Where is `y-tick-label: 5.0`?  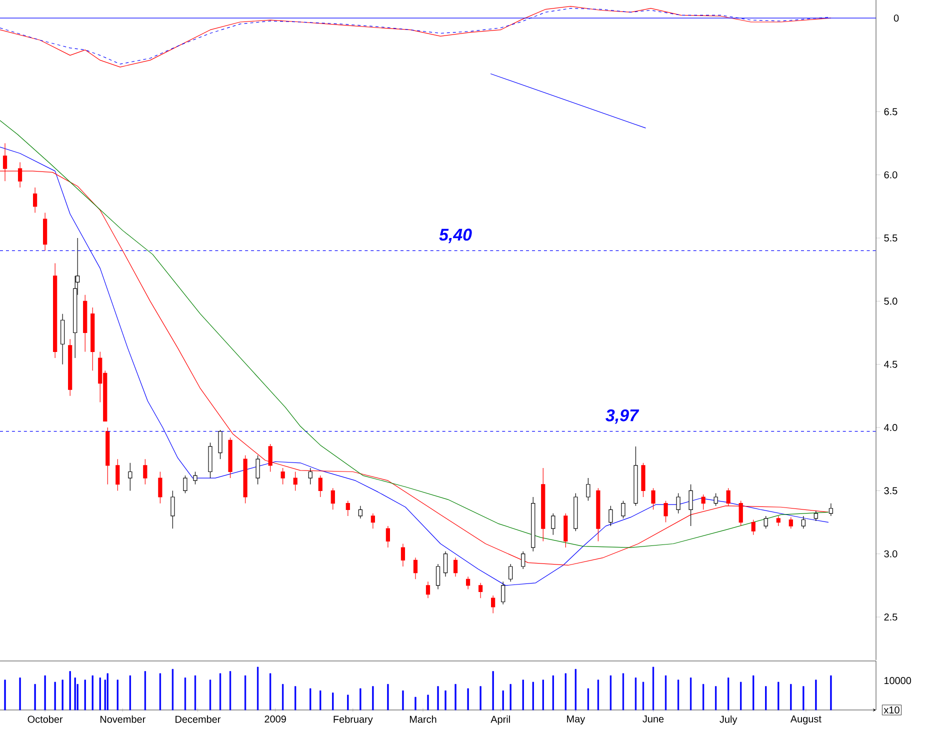
y-tick-label: 5.0 is located at coordinates (891, 301).